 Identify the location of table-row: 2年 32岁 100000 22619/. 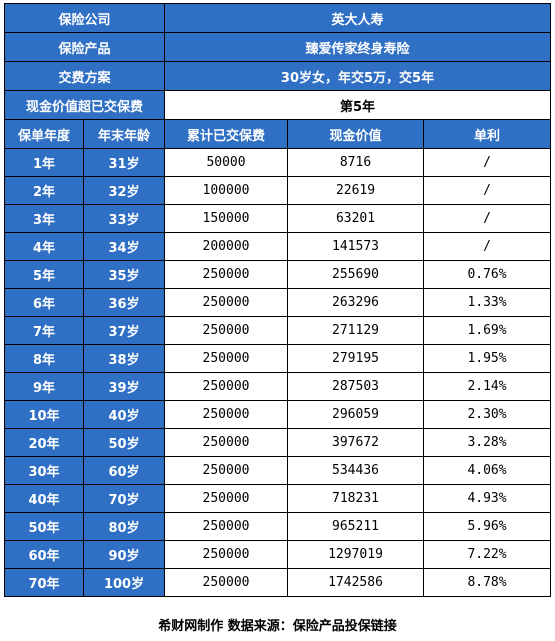
(278, 190).